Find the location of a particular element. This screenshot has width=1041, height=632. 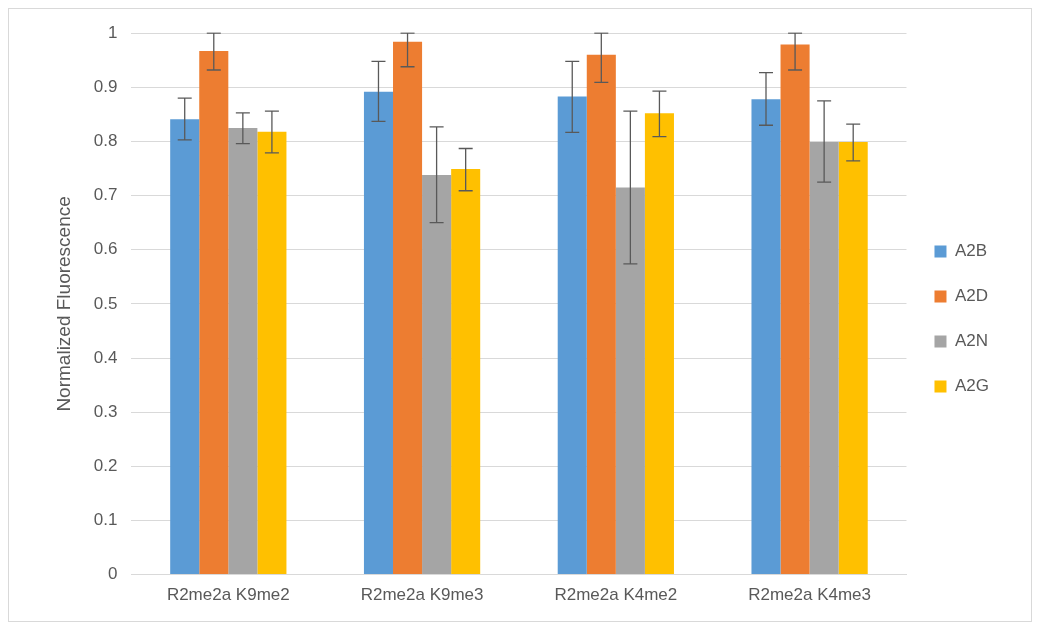

legend-label: A2G is located at coordinates (972, 386).